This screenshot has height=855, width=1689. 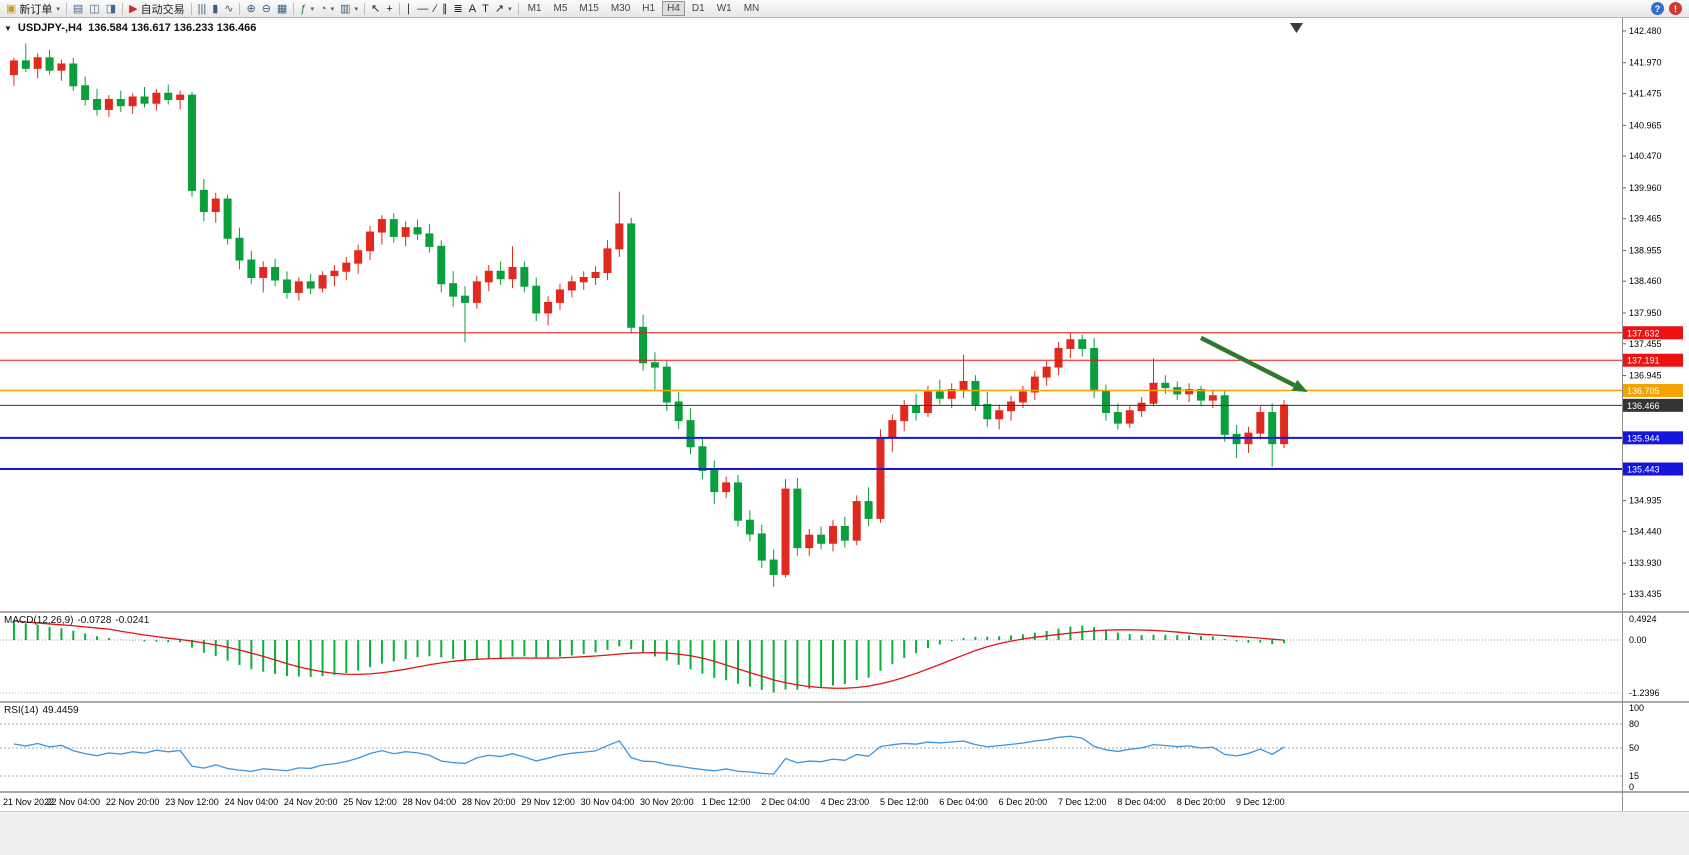 What do you see at coordinates (649, 656) in the screenshot?
I see `macd-histogram` at bounding box center [649, 656].